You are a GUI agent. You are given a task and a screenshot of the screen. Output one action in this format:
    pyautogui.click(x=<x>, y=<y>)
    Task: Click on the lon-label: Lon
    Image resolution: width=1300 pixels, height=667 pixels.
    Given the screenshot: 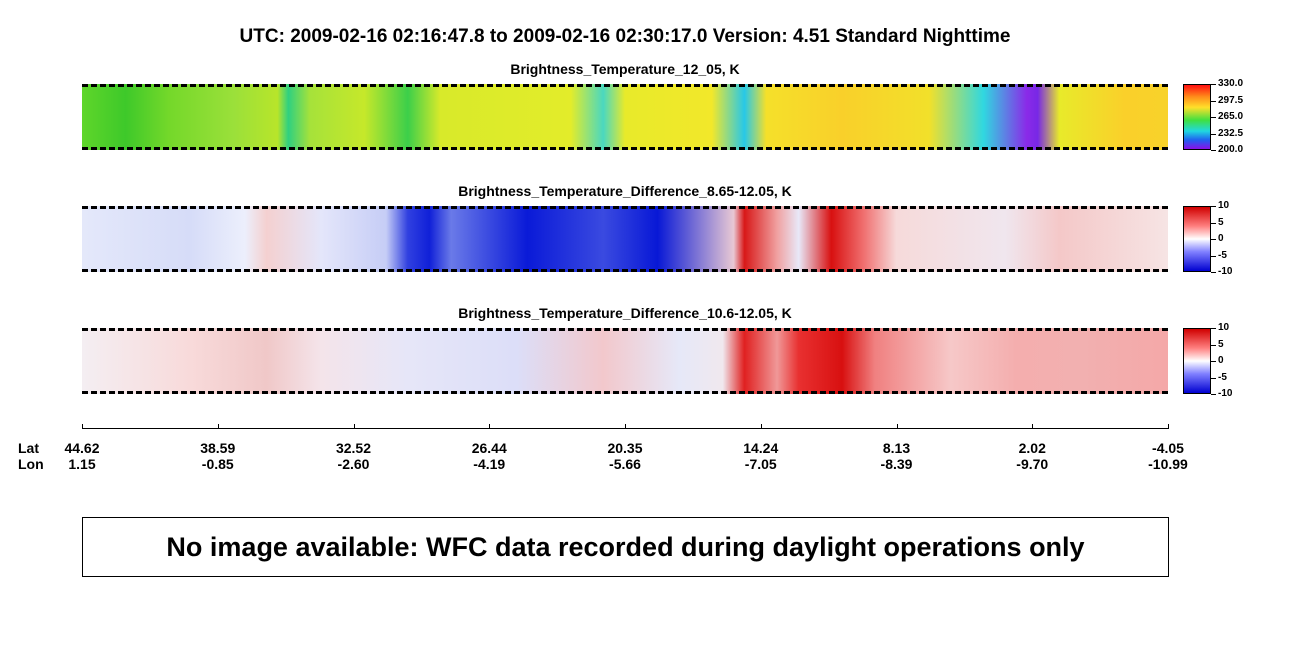 What is the action you would take?
    pyautogui.click(x=31, y=464)
    